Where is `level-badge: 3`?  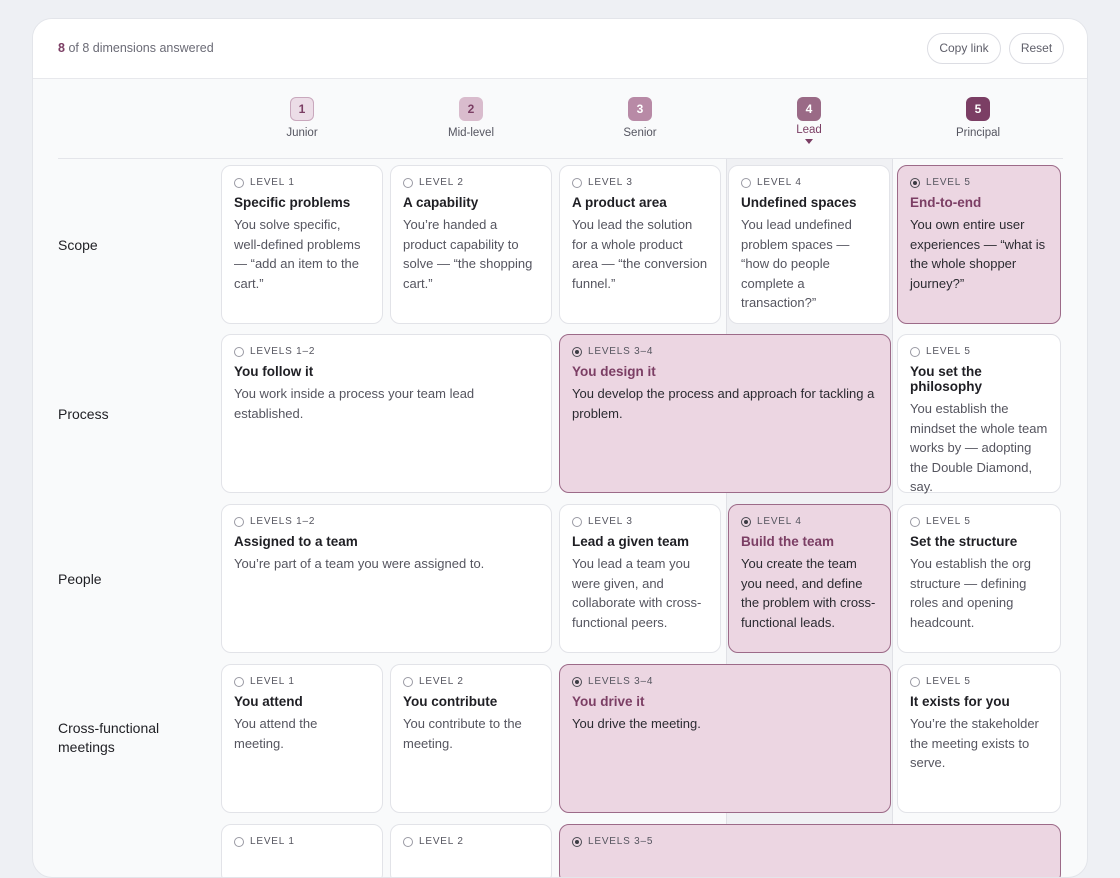 level-badge: 3 is located at coordinates (640, 109).